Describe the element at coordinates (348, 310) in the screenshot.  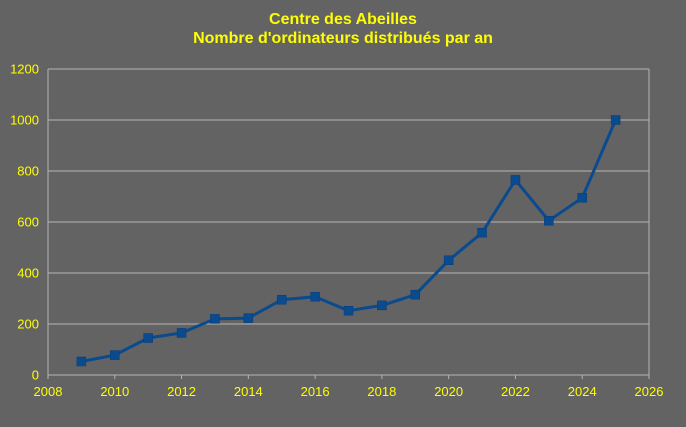
I see `data-point-2017` at that location.